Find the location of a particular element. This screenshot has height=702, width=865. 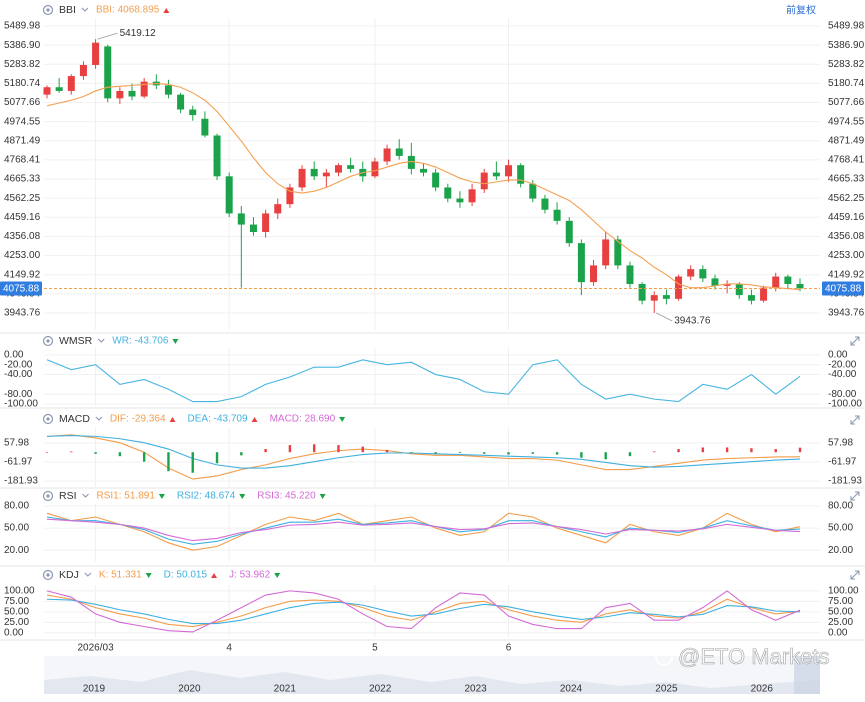

min-annotation: 3943.76 is located at coordinates (692, 321).